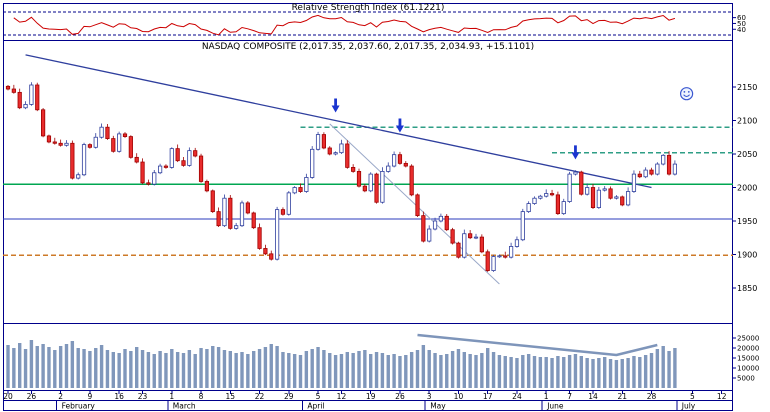  I want to click on svg-text: 3, so click(429, 396).